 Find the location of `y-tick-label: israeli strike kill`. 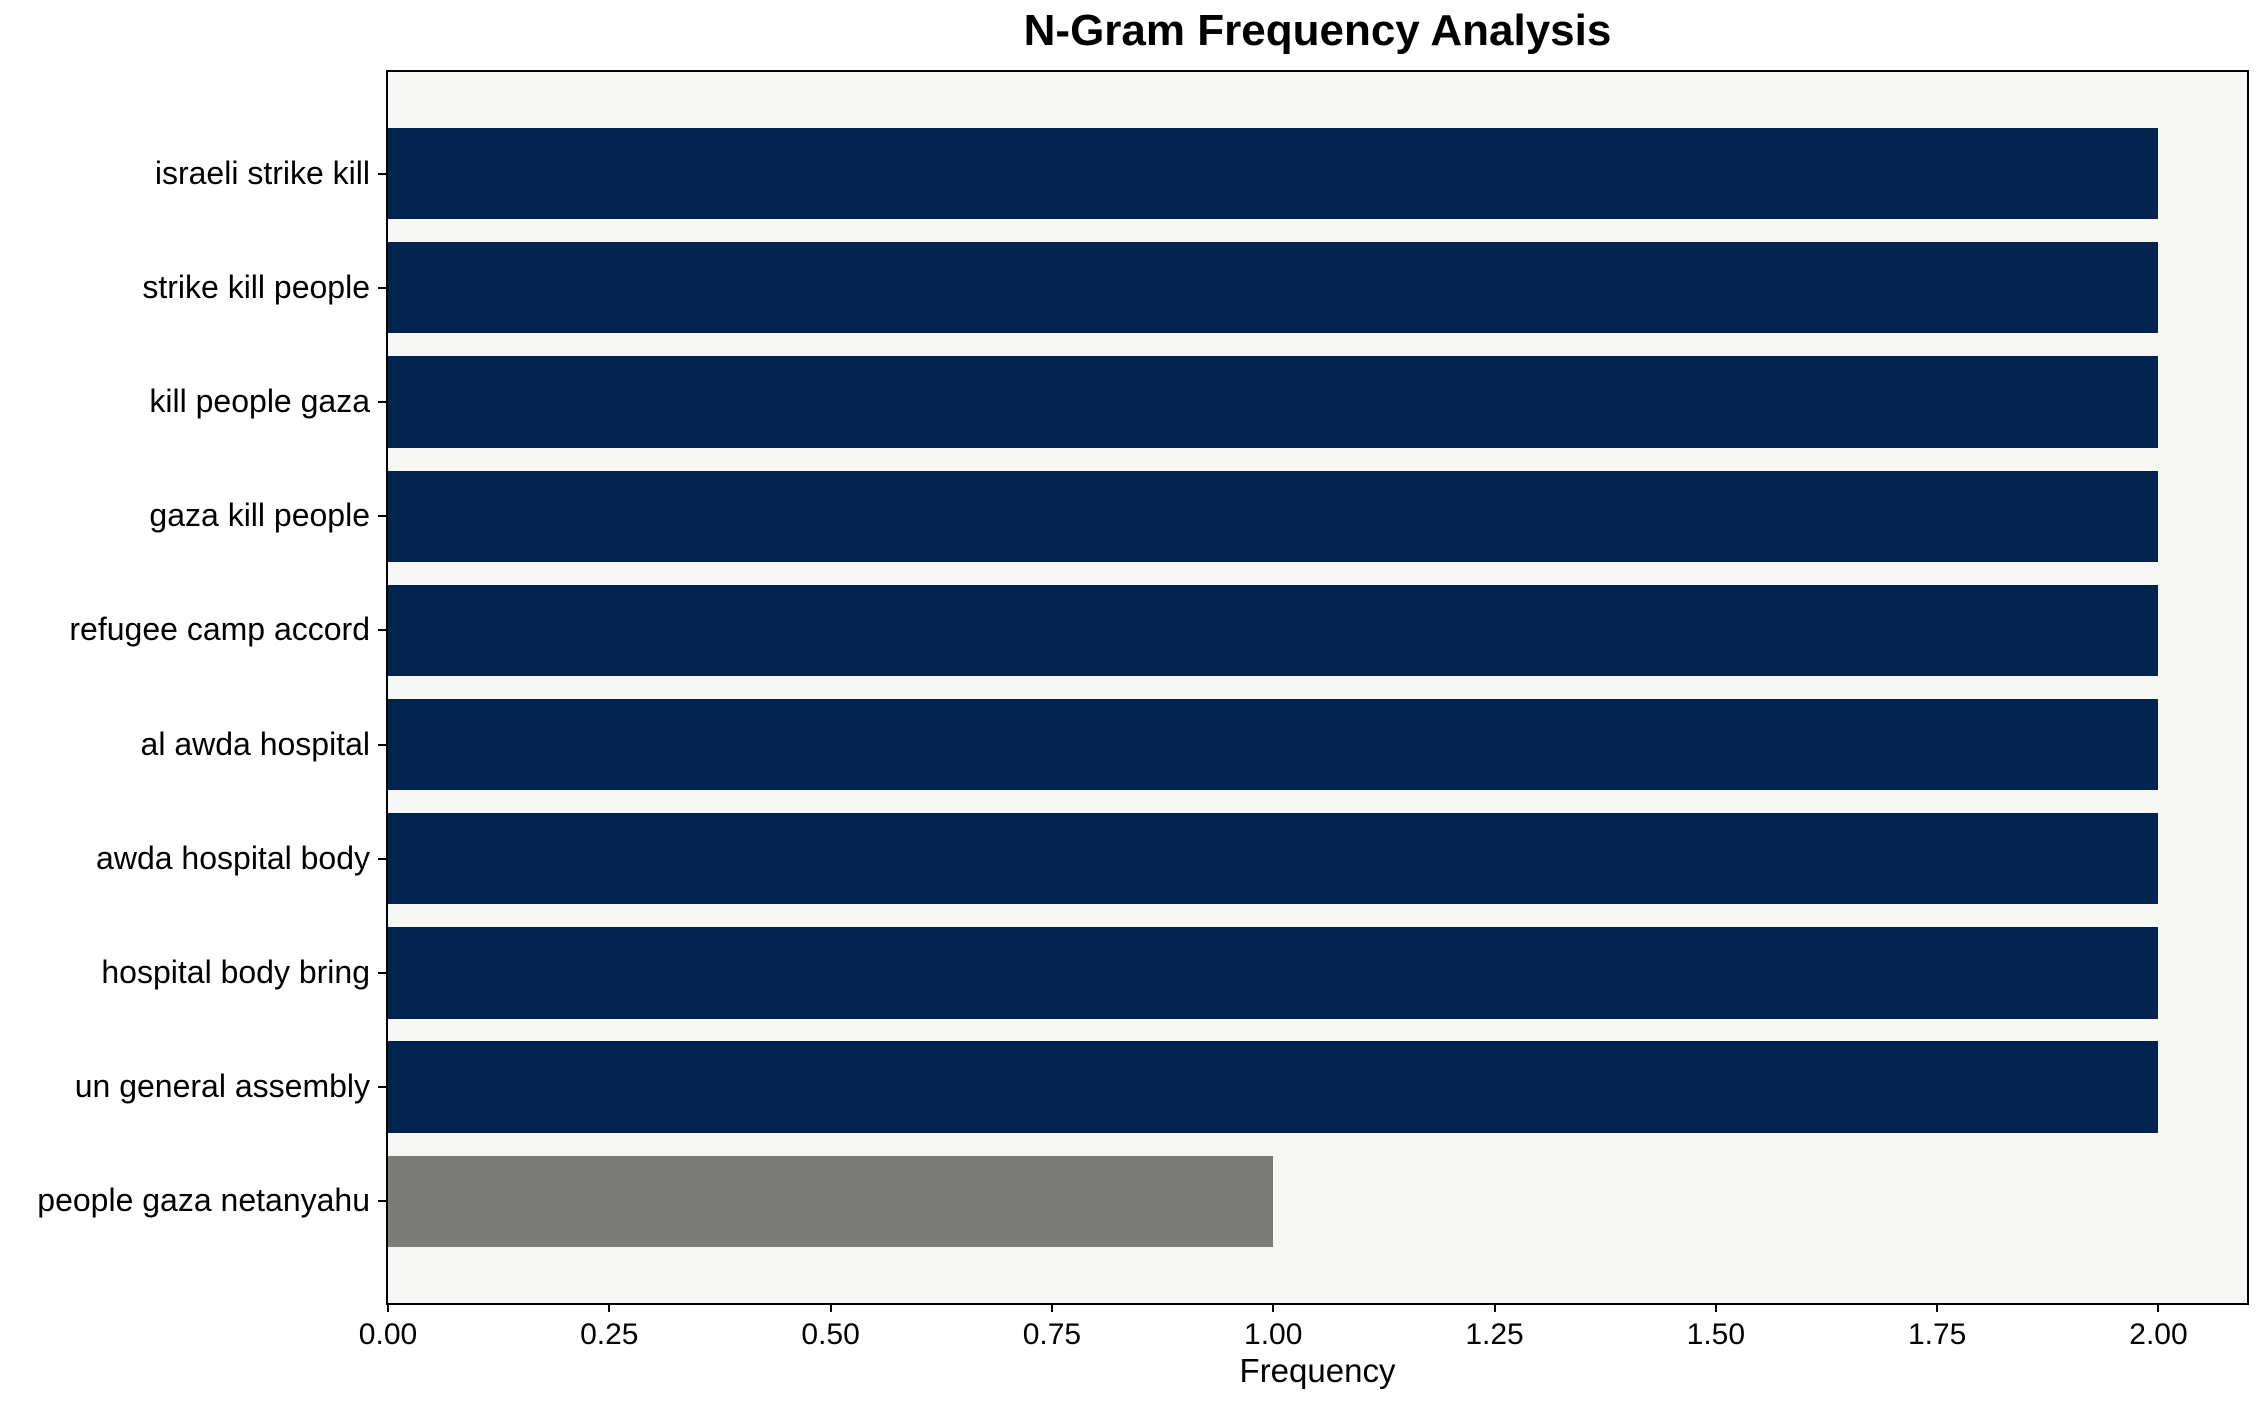

y-tick-label: israeli strike kill is located at coordinates (262, 172).